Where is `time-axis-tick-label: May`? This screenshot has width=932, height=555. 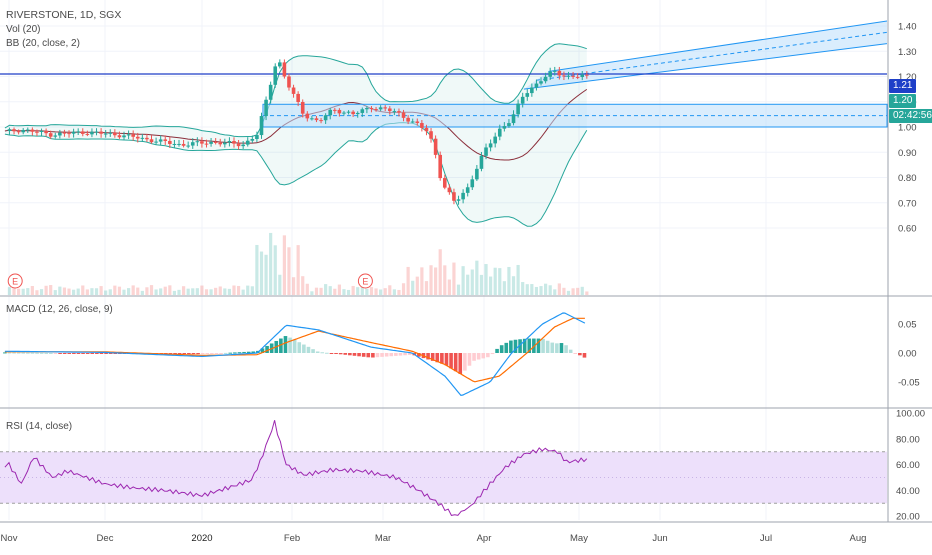 time-axis-tick-label: May is located at coordinates (579, 538).